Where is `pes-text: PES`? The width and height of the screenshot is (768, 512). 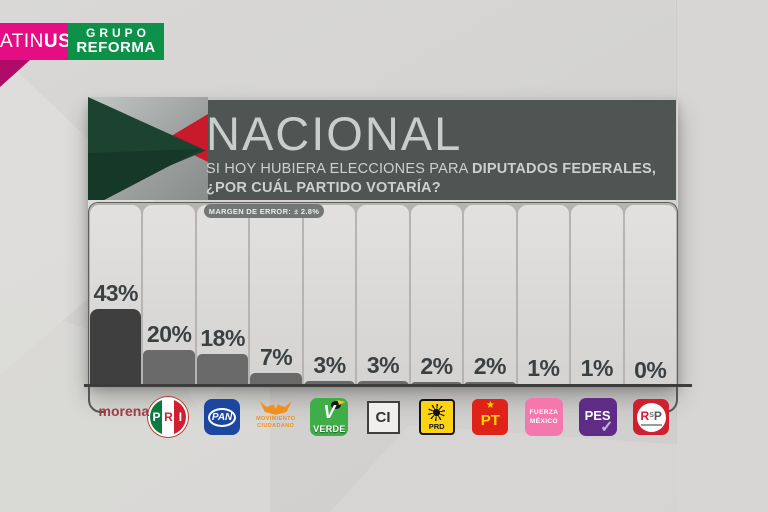
pes-text: PES is located at coordinates (597, 415).